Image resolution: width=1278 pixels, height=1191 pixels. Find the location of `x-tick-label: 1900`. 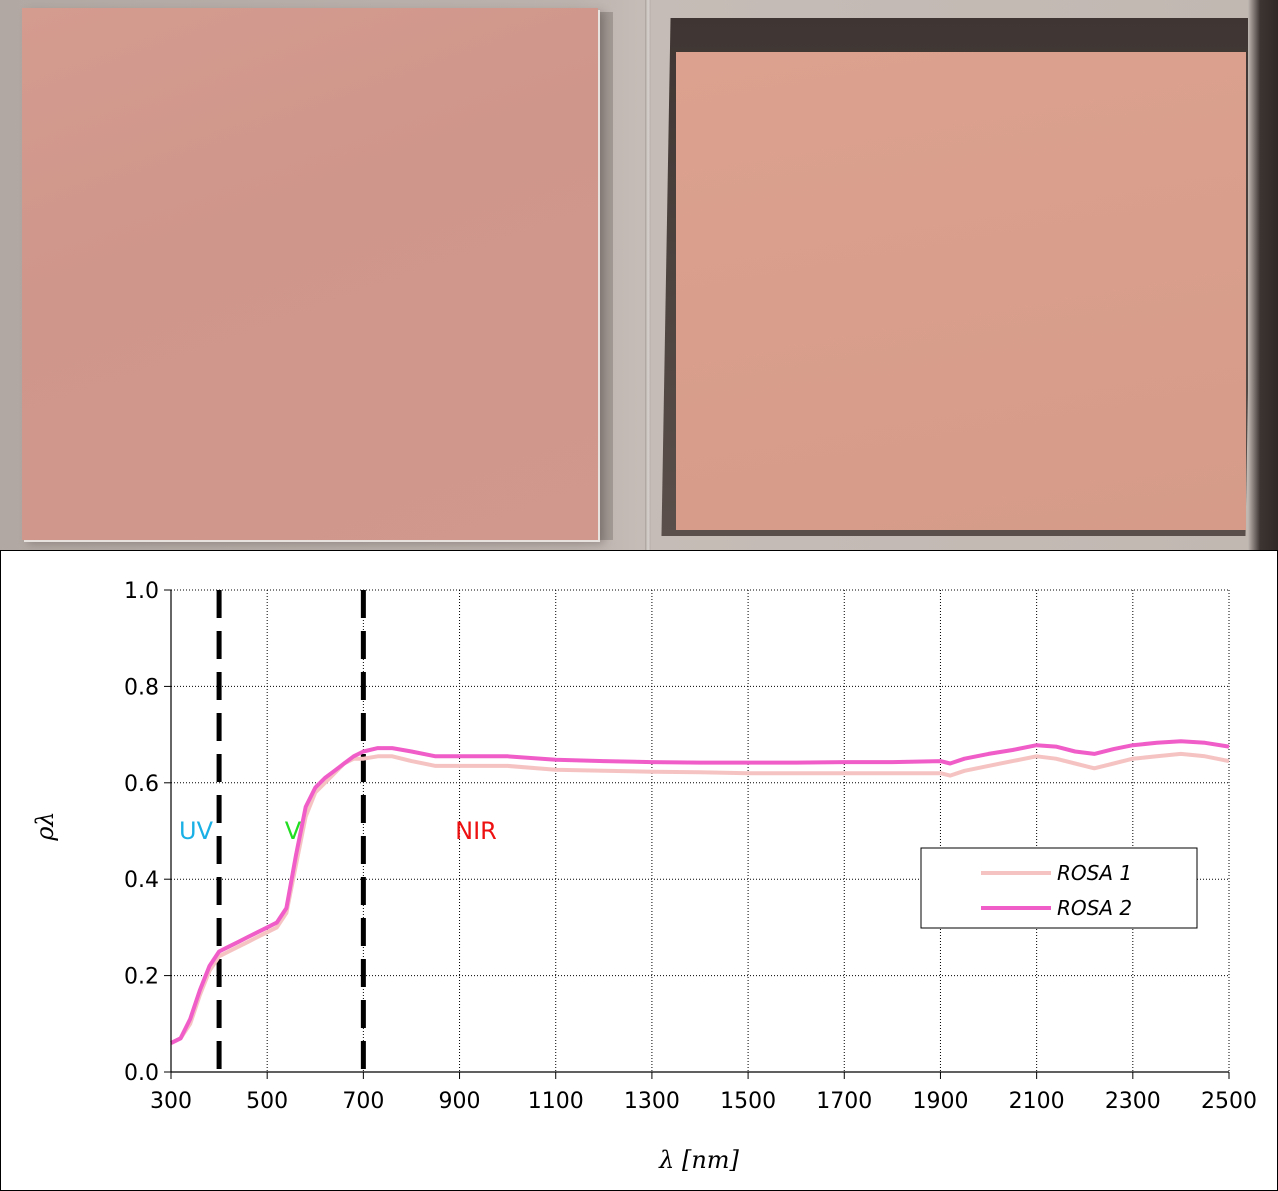

x-tick-label: 1900 is located at coordinates (940, 1101).